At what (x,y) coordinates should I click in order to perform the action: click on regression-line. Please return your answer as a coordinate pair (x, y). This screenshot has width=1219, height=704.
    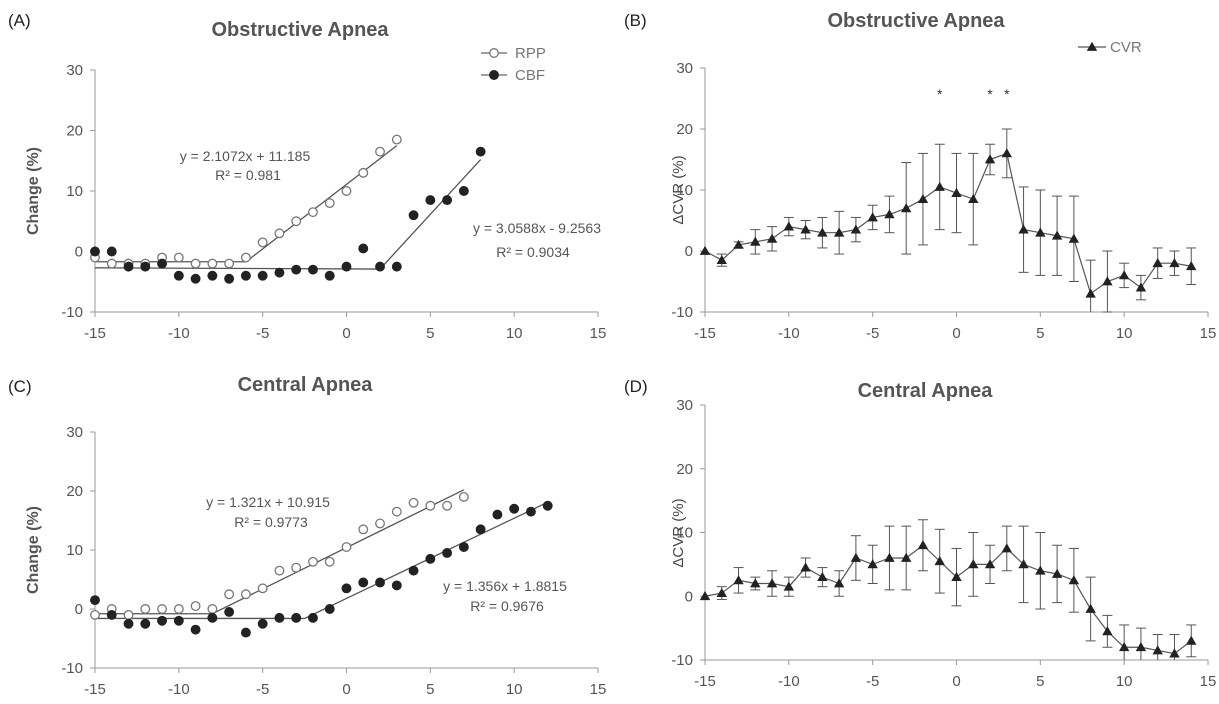
    Looking at the image, I should click on (288, 214).